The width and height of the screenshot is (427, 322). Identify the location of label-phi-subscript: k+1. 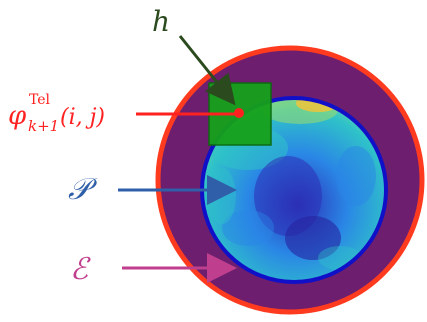
(43, 126).